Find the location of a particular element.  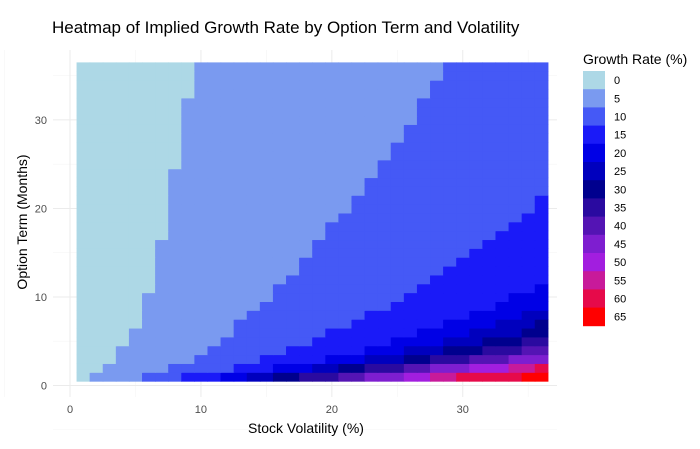

legend-swatch is located at coordinates (594, 280).